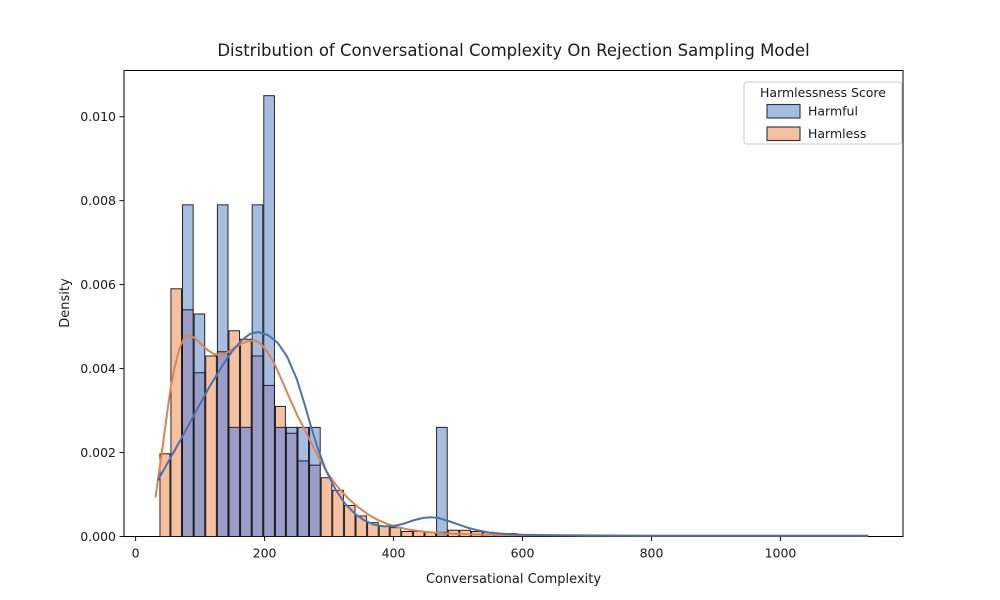 Image resolution: width=1000 pixels, height=600 pixels. What do you see at coordinates (136, 553) in the screenshot?
I see `x-tick-label: 0` at bounding box center [136, 553].